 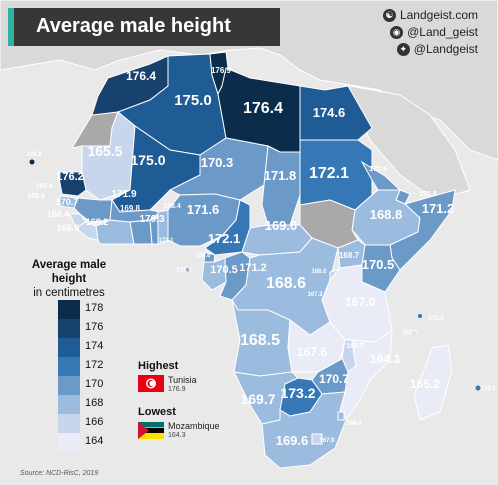 I want to click on value-label-tunisia: 176.9, so click(x=221, y=70).